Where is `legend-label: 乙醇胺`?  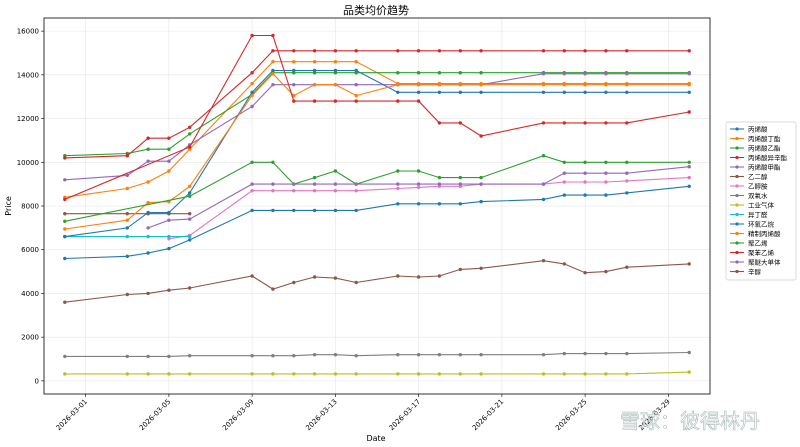
legend-label: 乙醇胺 is located at coordinates (758, 185).